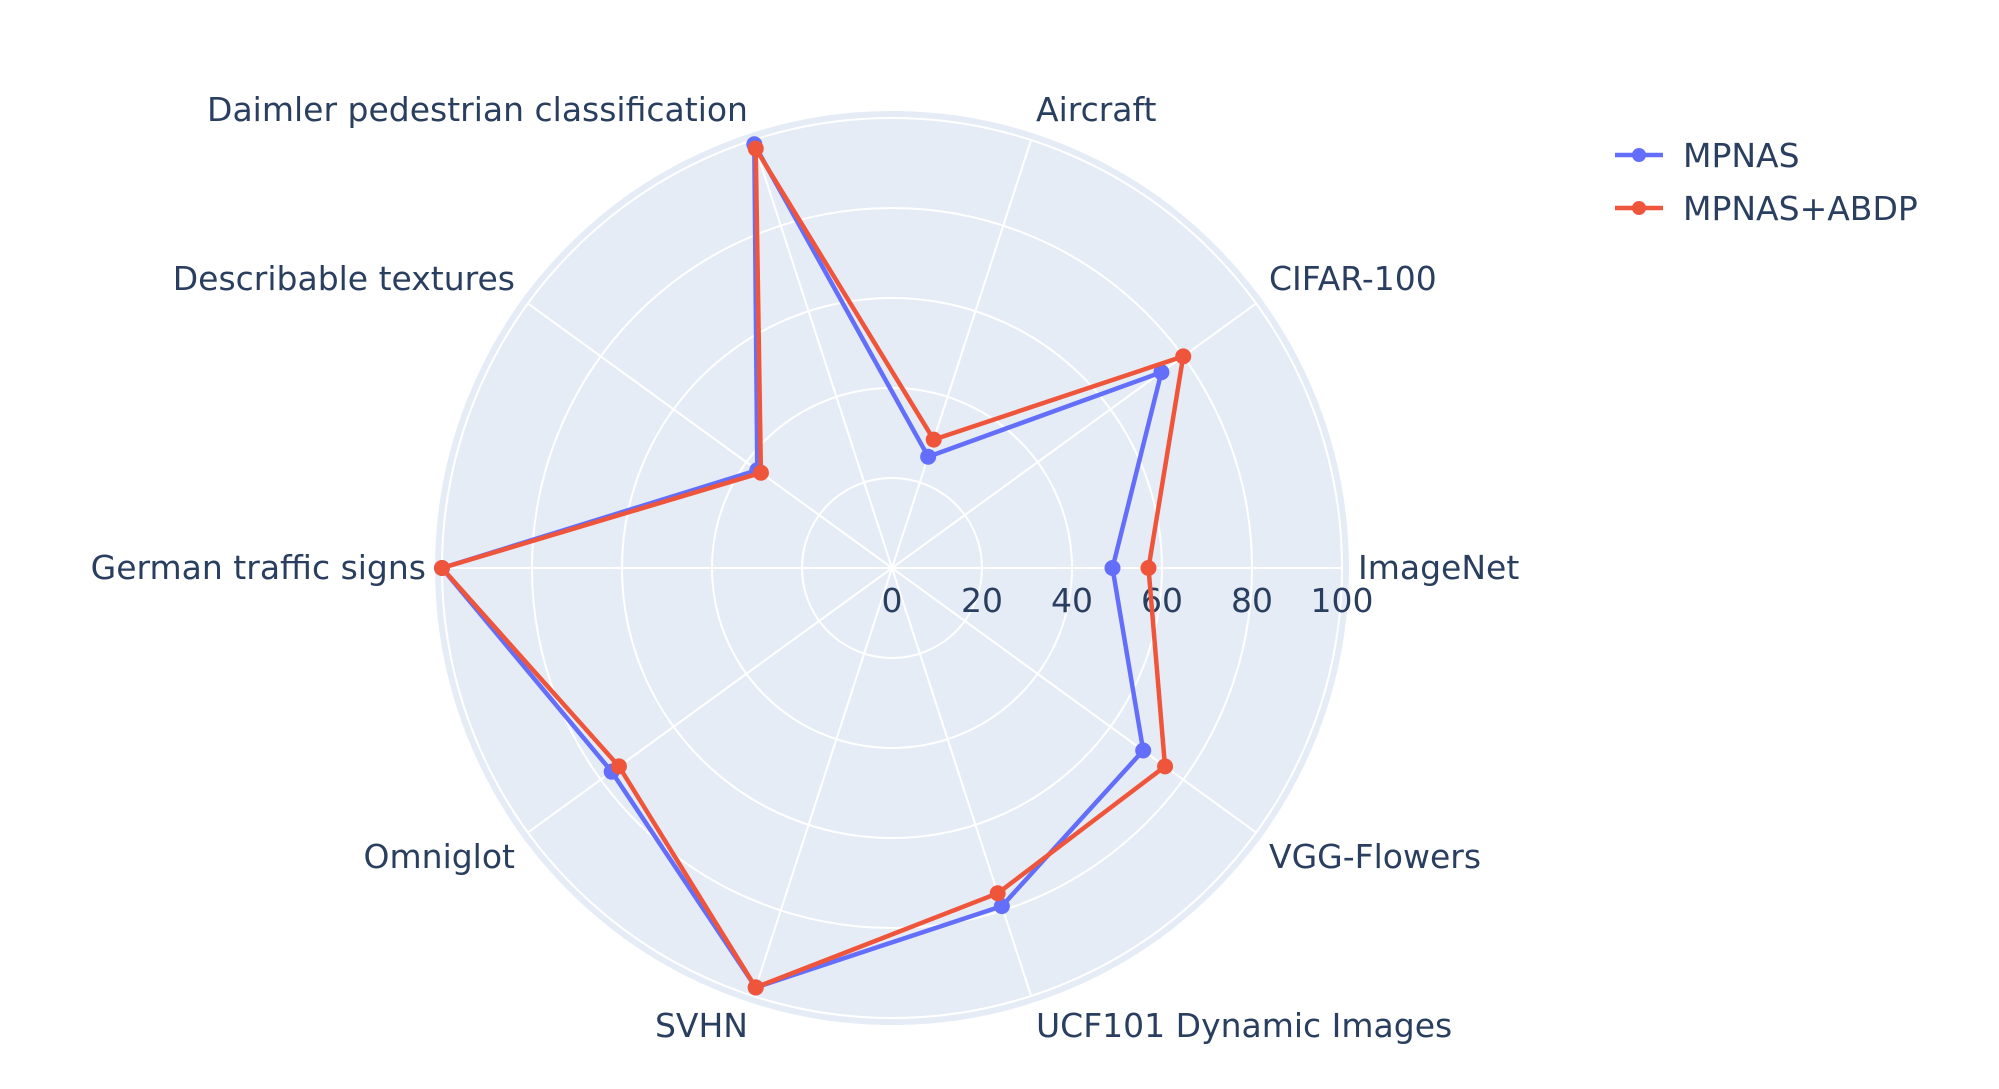  I want to click on radial-tick-label: 60, so click(1162, 600).